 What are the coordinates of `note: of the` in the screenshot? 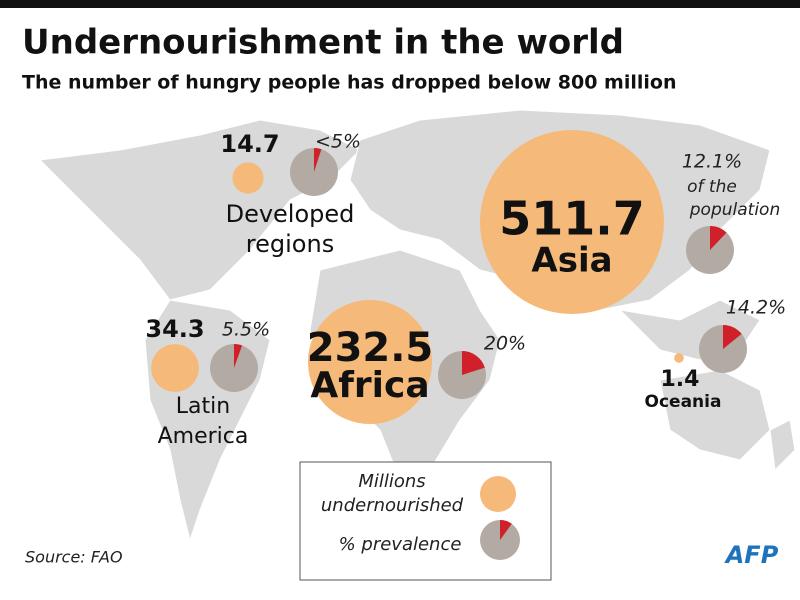 It's located at (712, 187).